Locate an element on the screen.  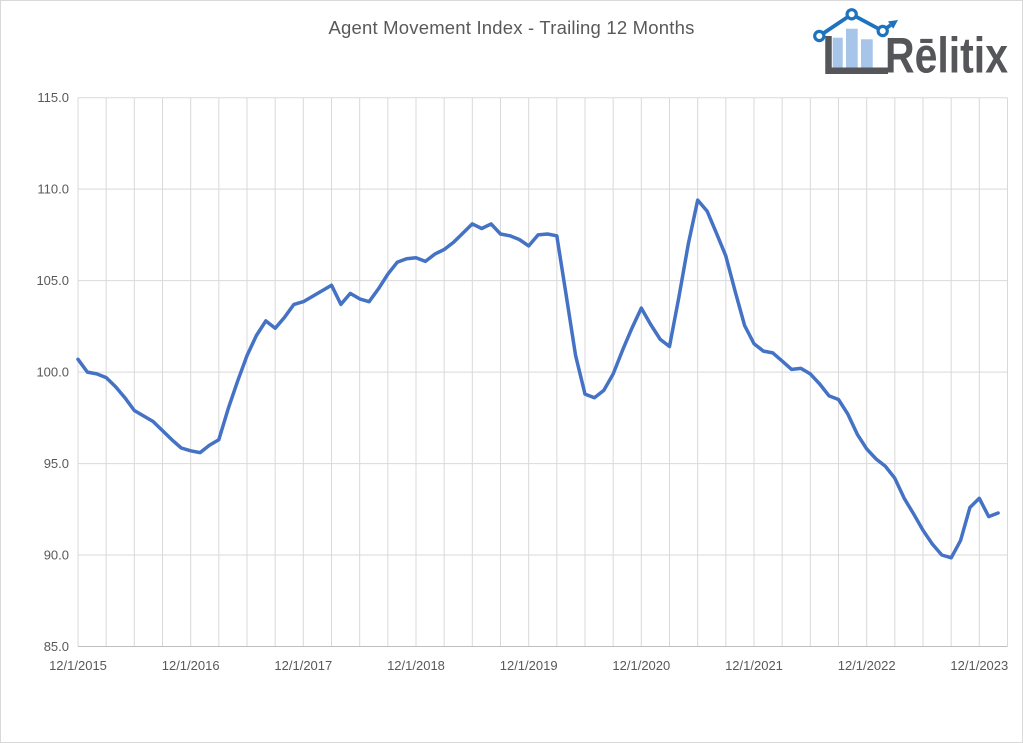
x-axis-tick-label: 12/1/2023 is located at coordinates (979, 665).